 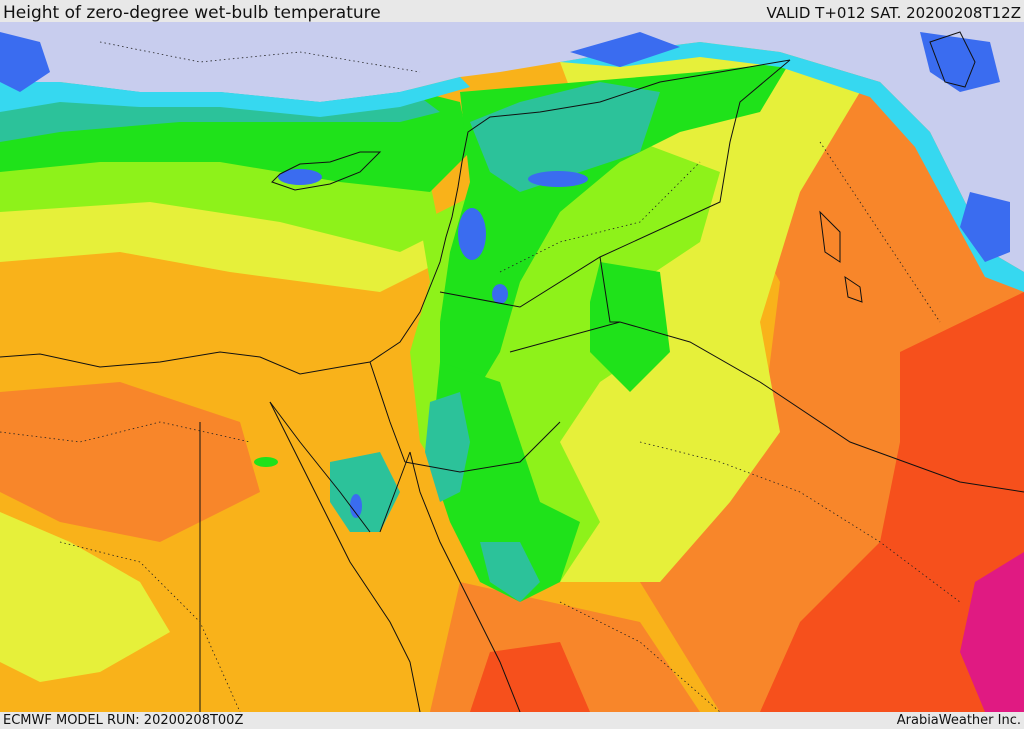 I want to click on field-teal-deadsea, so click(x=447, y=447).